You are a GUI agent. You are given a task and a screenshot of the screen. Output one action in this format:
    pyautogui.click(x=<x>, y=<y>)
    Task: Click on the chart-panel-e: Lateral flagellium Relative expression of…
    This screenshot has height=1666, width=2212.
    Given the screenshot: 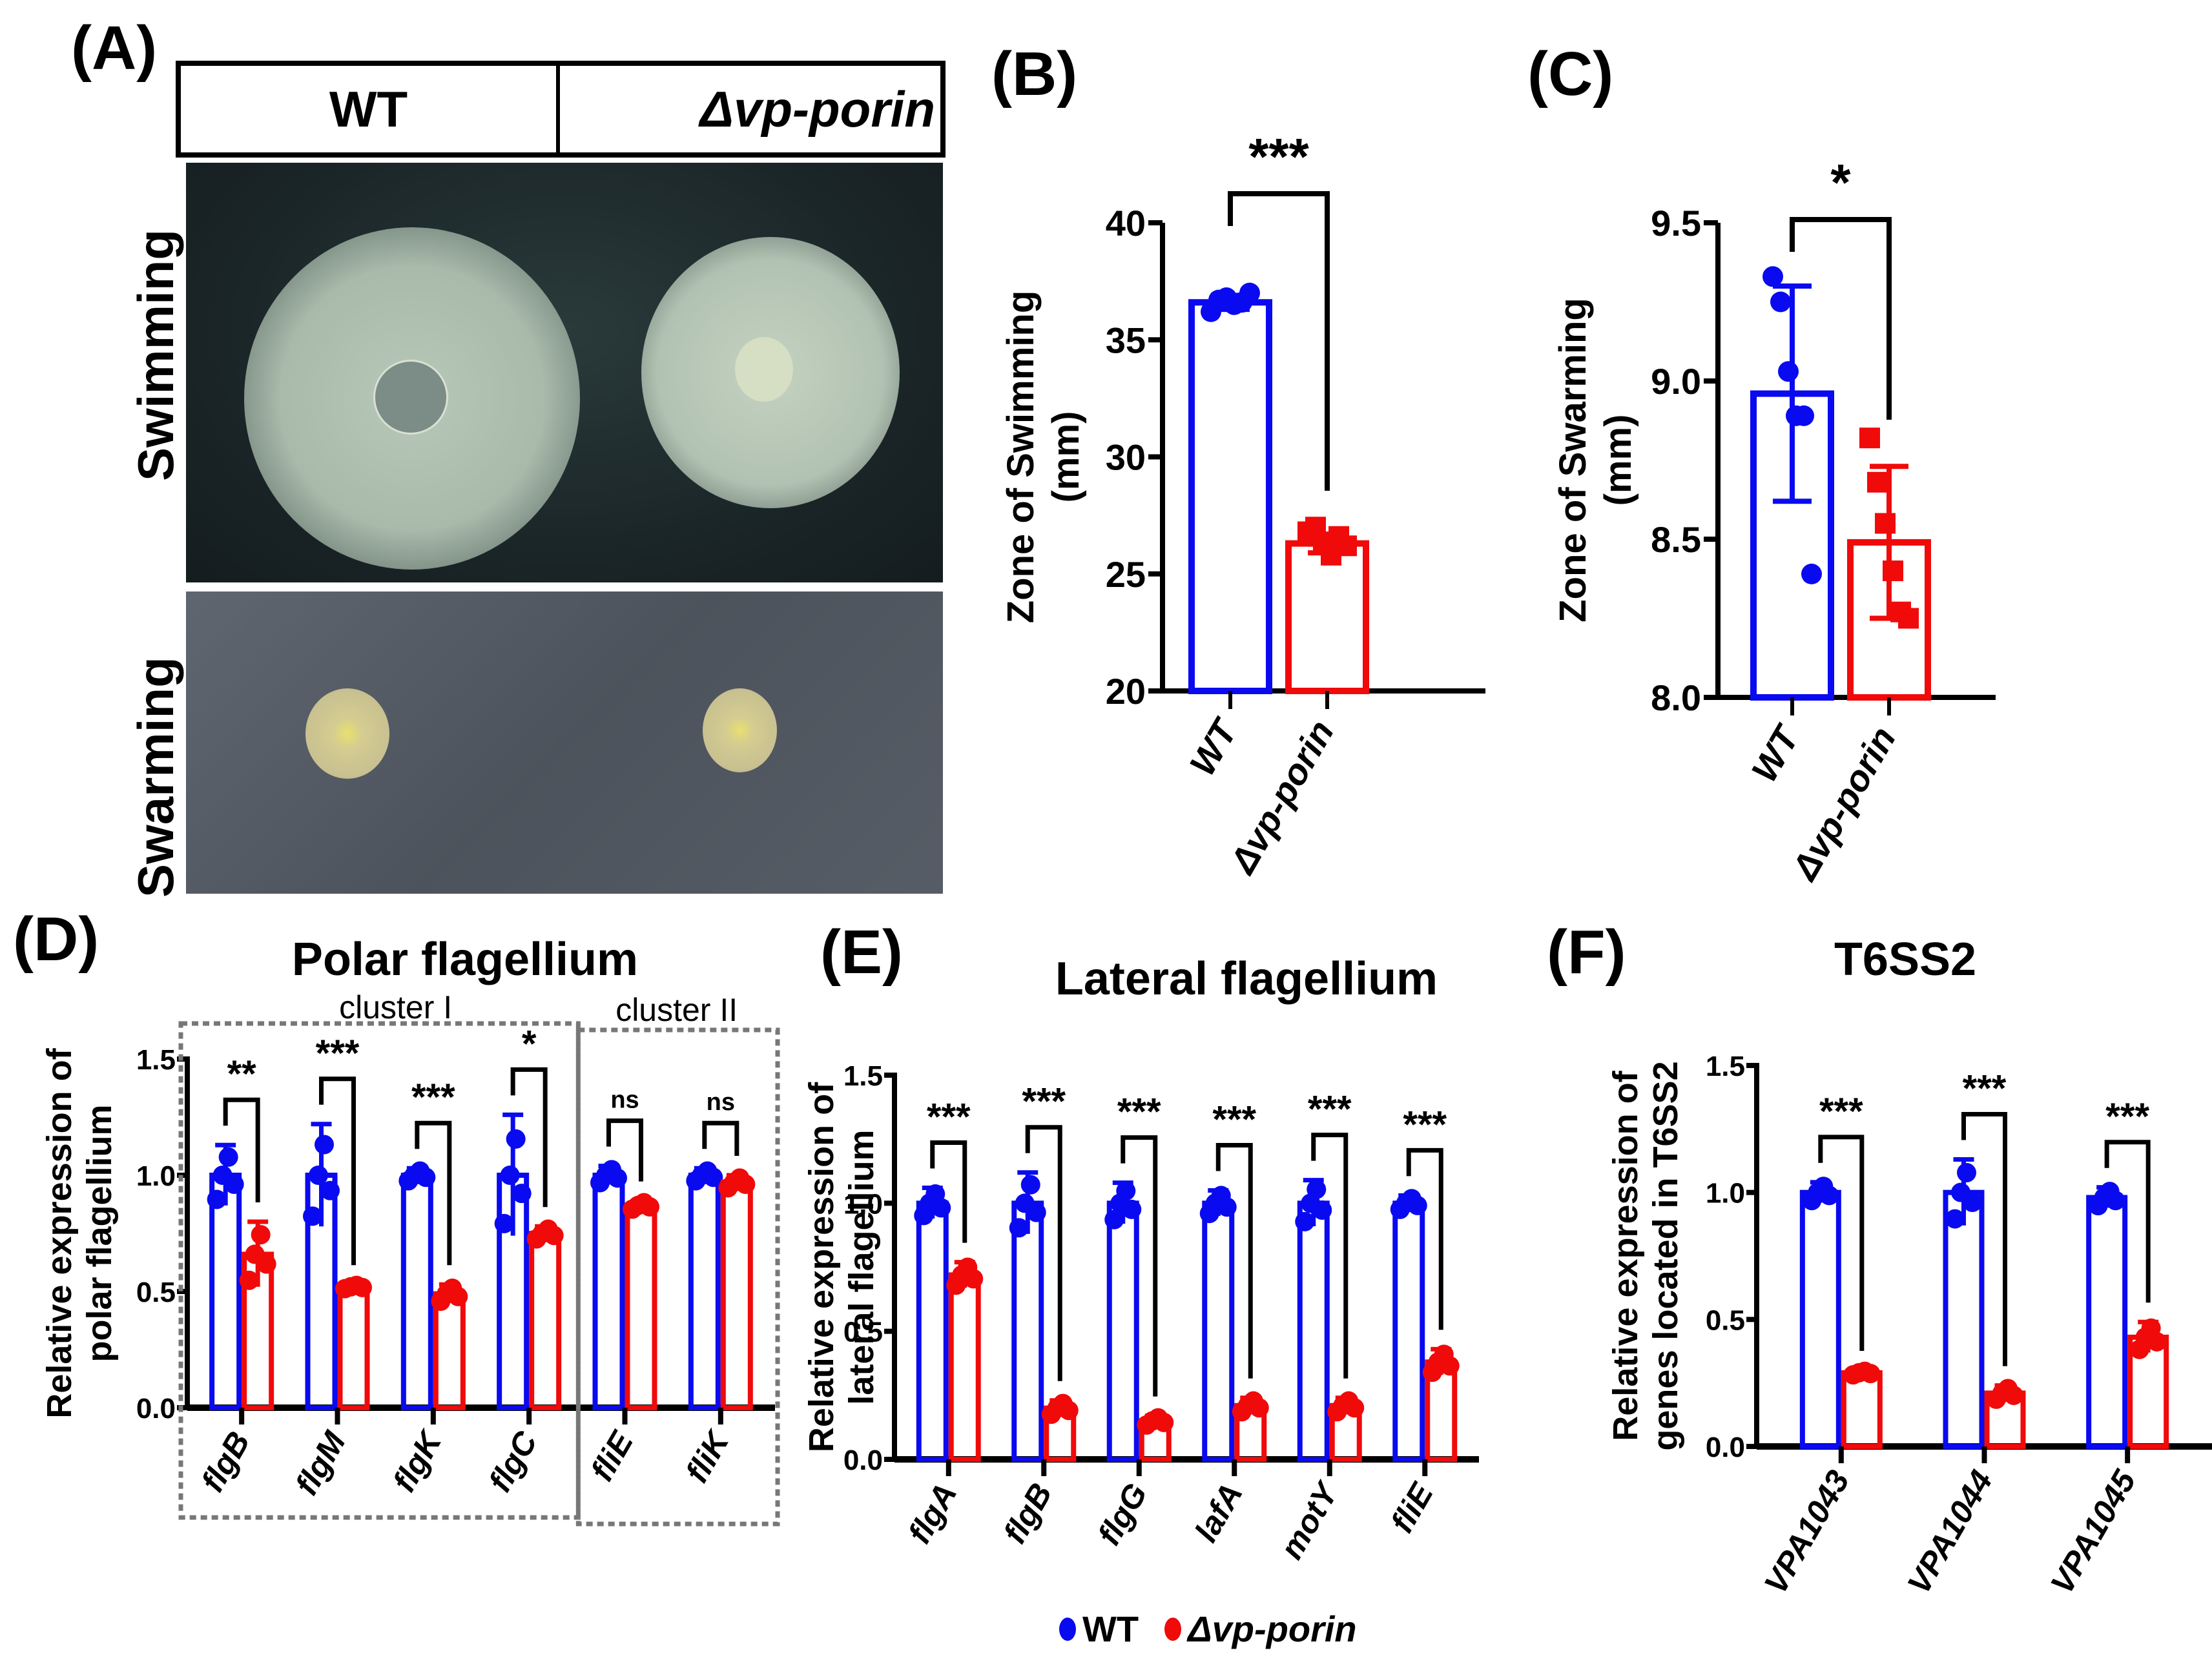 What is the action you would take?
    pyautogui.click(x=1143, y=1259)
    